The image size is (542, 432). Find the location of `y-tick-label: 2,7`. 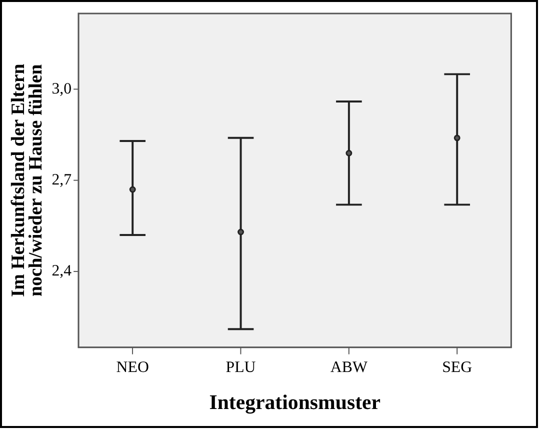

y-tick-label: 2,7 is located at coordinates (62, 180).